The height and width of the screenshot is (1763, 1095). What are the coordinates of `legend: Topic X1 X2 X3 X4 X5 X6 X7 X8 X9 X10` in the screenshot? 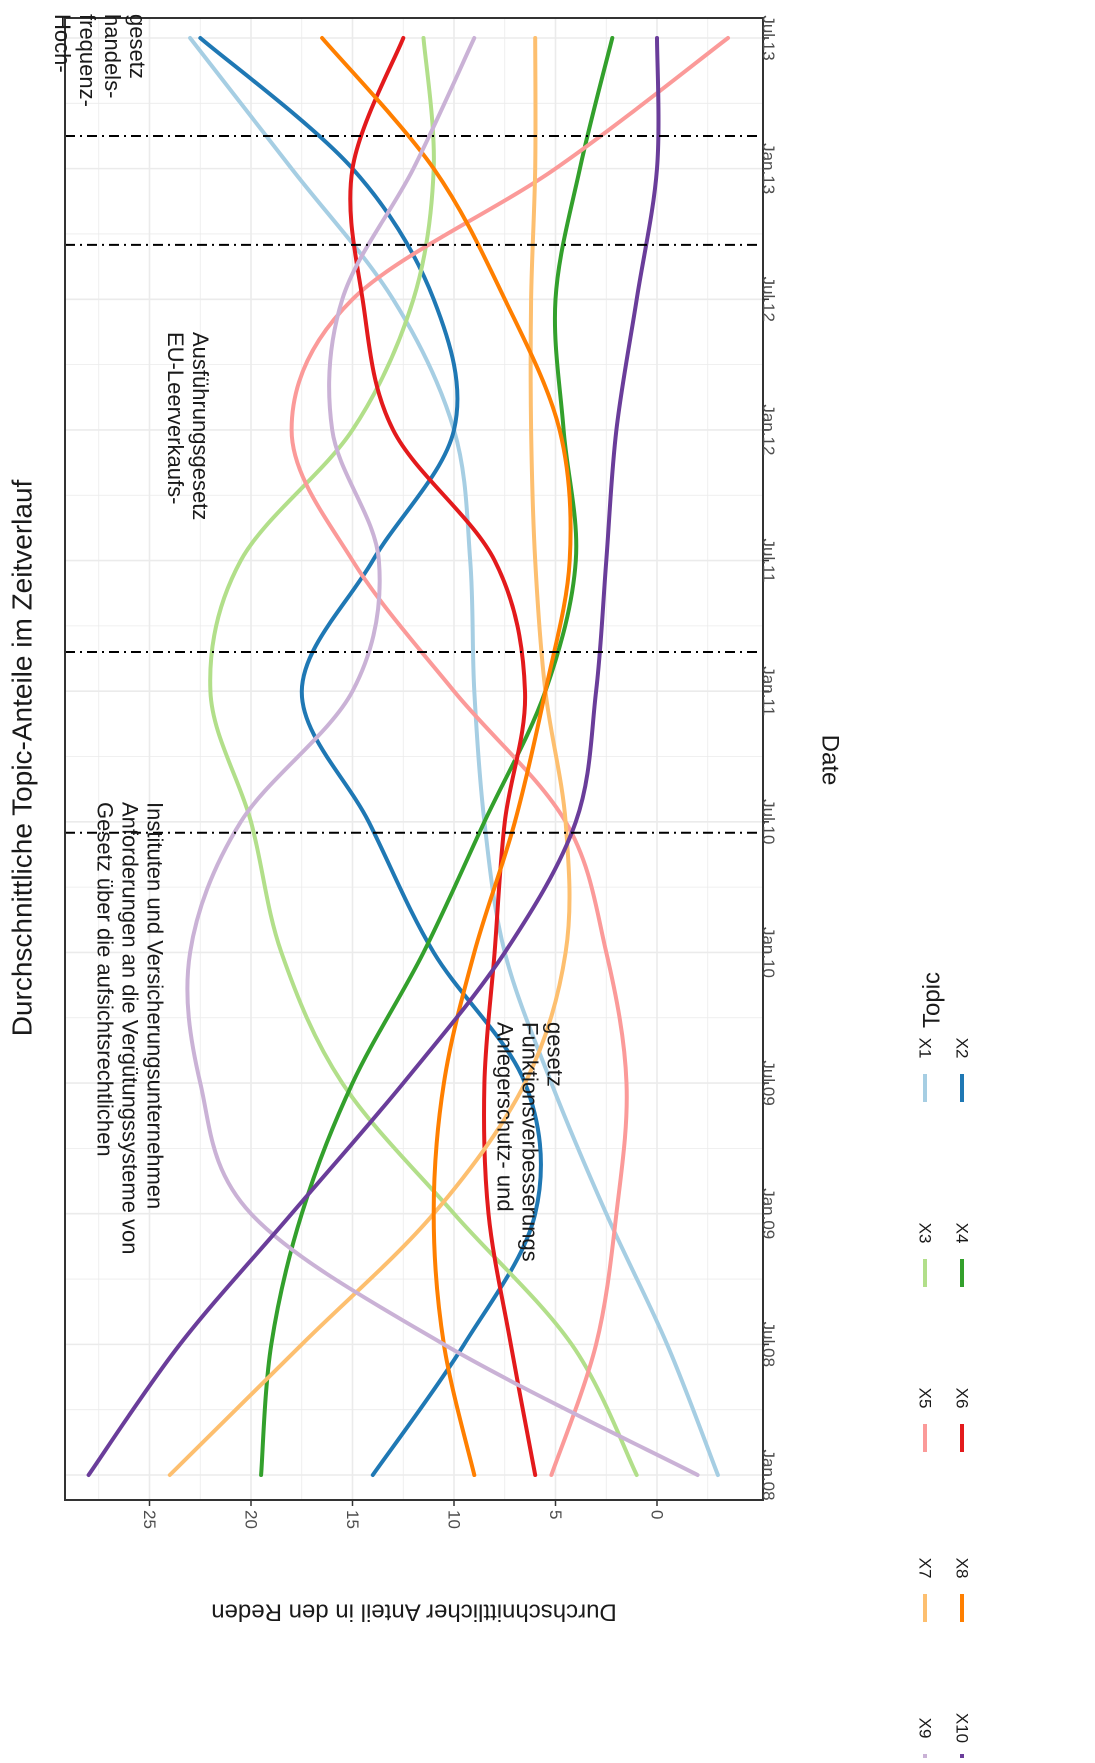 It's located at (944, 1367).